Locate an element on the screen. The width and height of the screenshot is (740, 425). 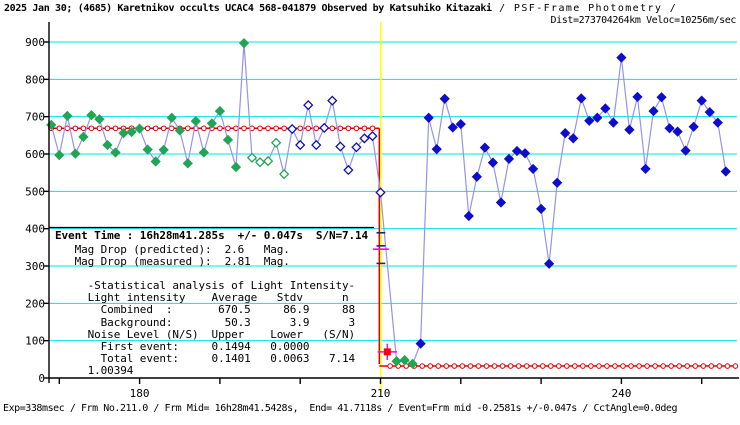
svg-text: 180 is located at coordinates (140, 393).